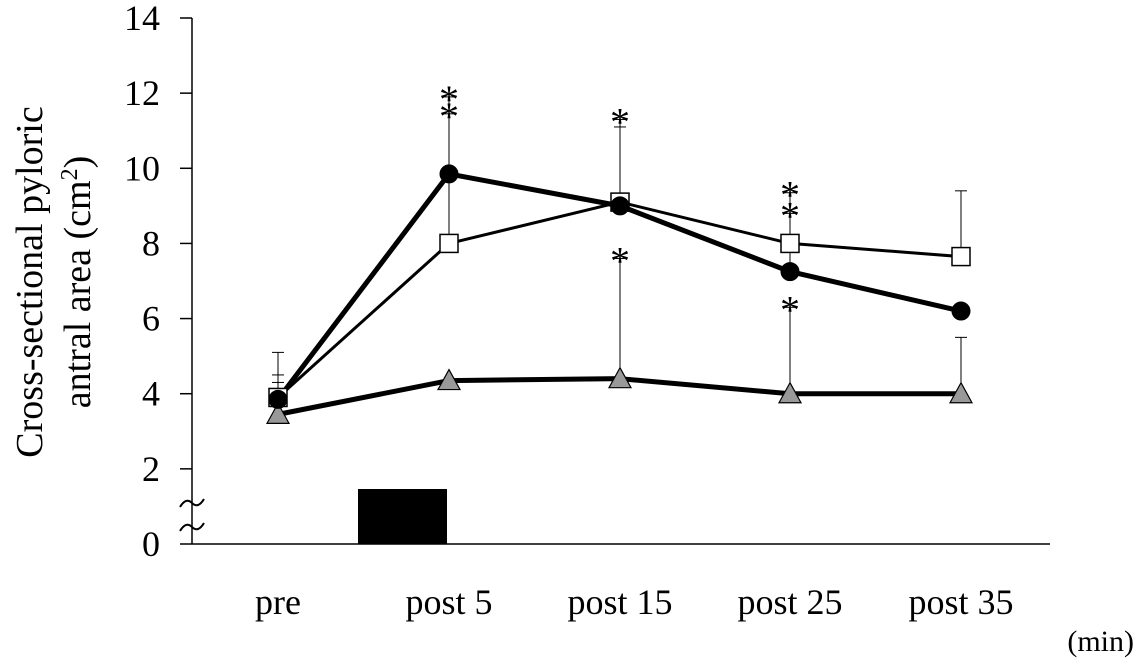 This screenshot has width=1138, height=661. What do you see at coordinates (619, 602) in the screenshot?
I see `x-category-label: post 15` at bounding box center [619, 602].